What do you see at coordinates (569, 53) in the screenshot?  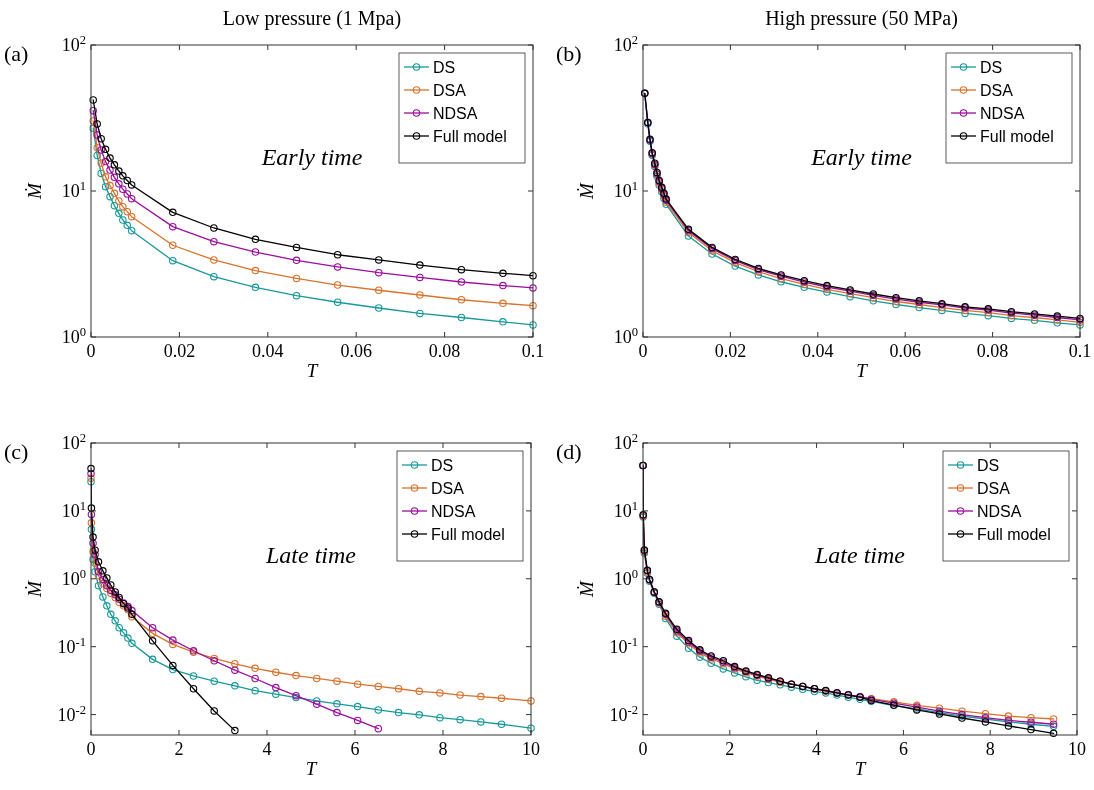 I see `text: (b)` at bounding box center [569, 53].